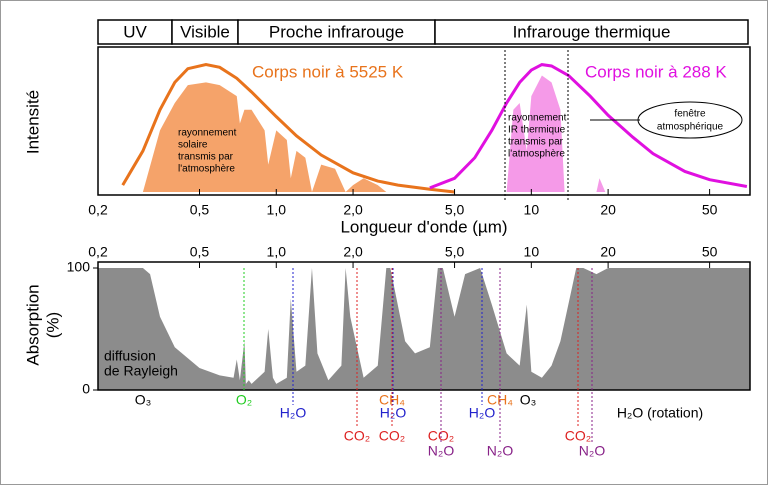 The height and width of the screenshot is (485, 768). What do you see at coordinates (32, 324) in the screenshot?
I see `y-axis-label: Absorption` at bounding box center [32, 324].